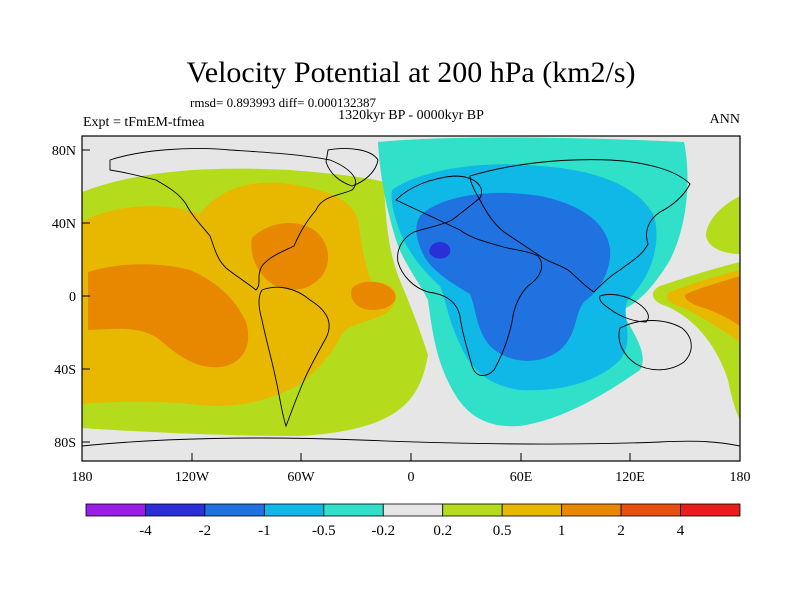  I want to click on greenland-outline, so click(352, 167).